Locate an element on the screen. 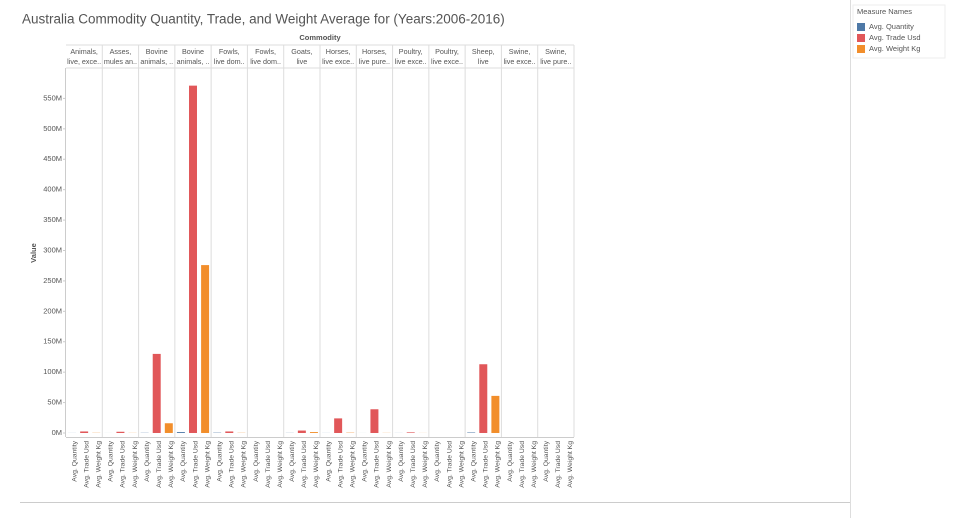  y-tick-label: 300M is located at coordinates (52, 249).